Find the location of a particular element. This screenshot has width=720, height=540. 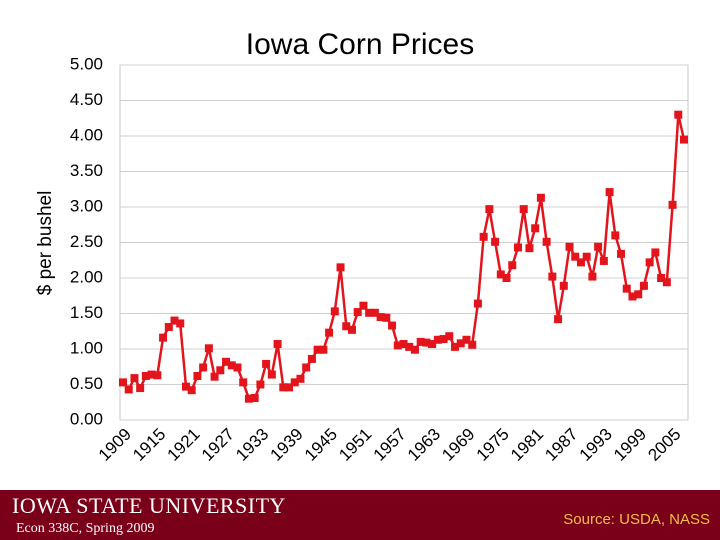

source-note: Source: USDA, NASS is located at coordinates (636, 519).